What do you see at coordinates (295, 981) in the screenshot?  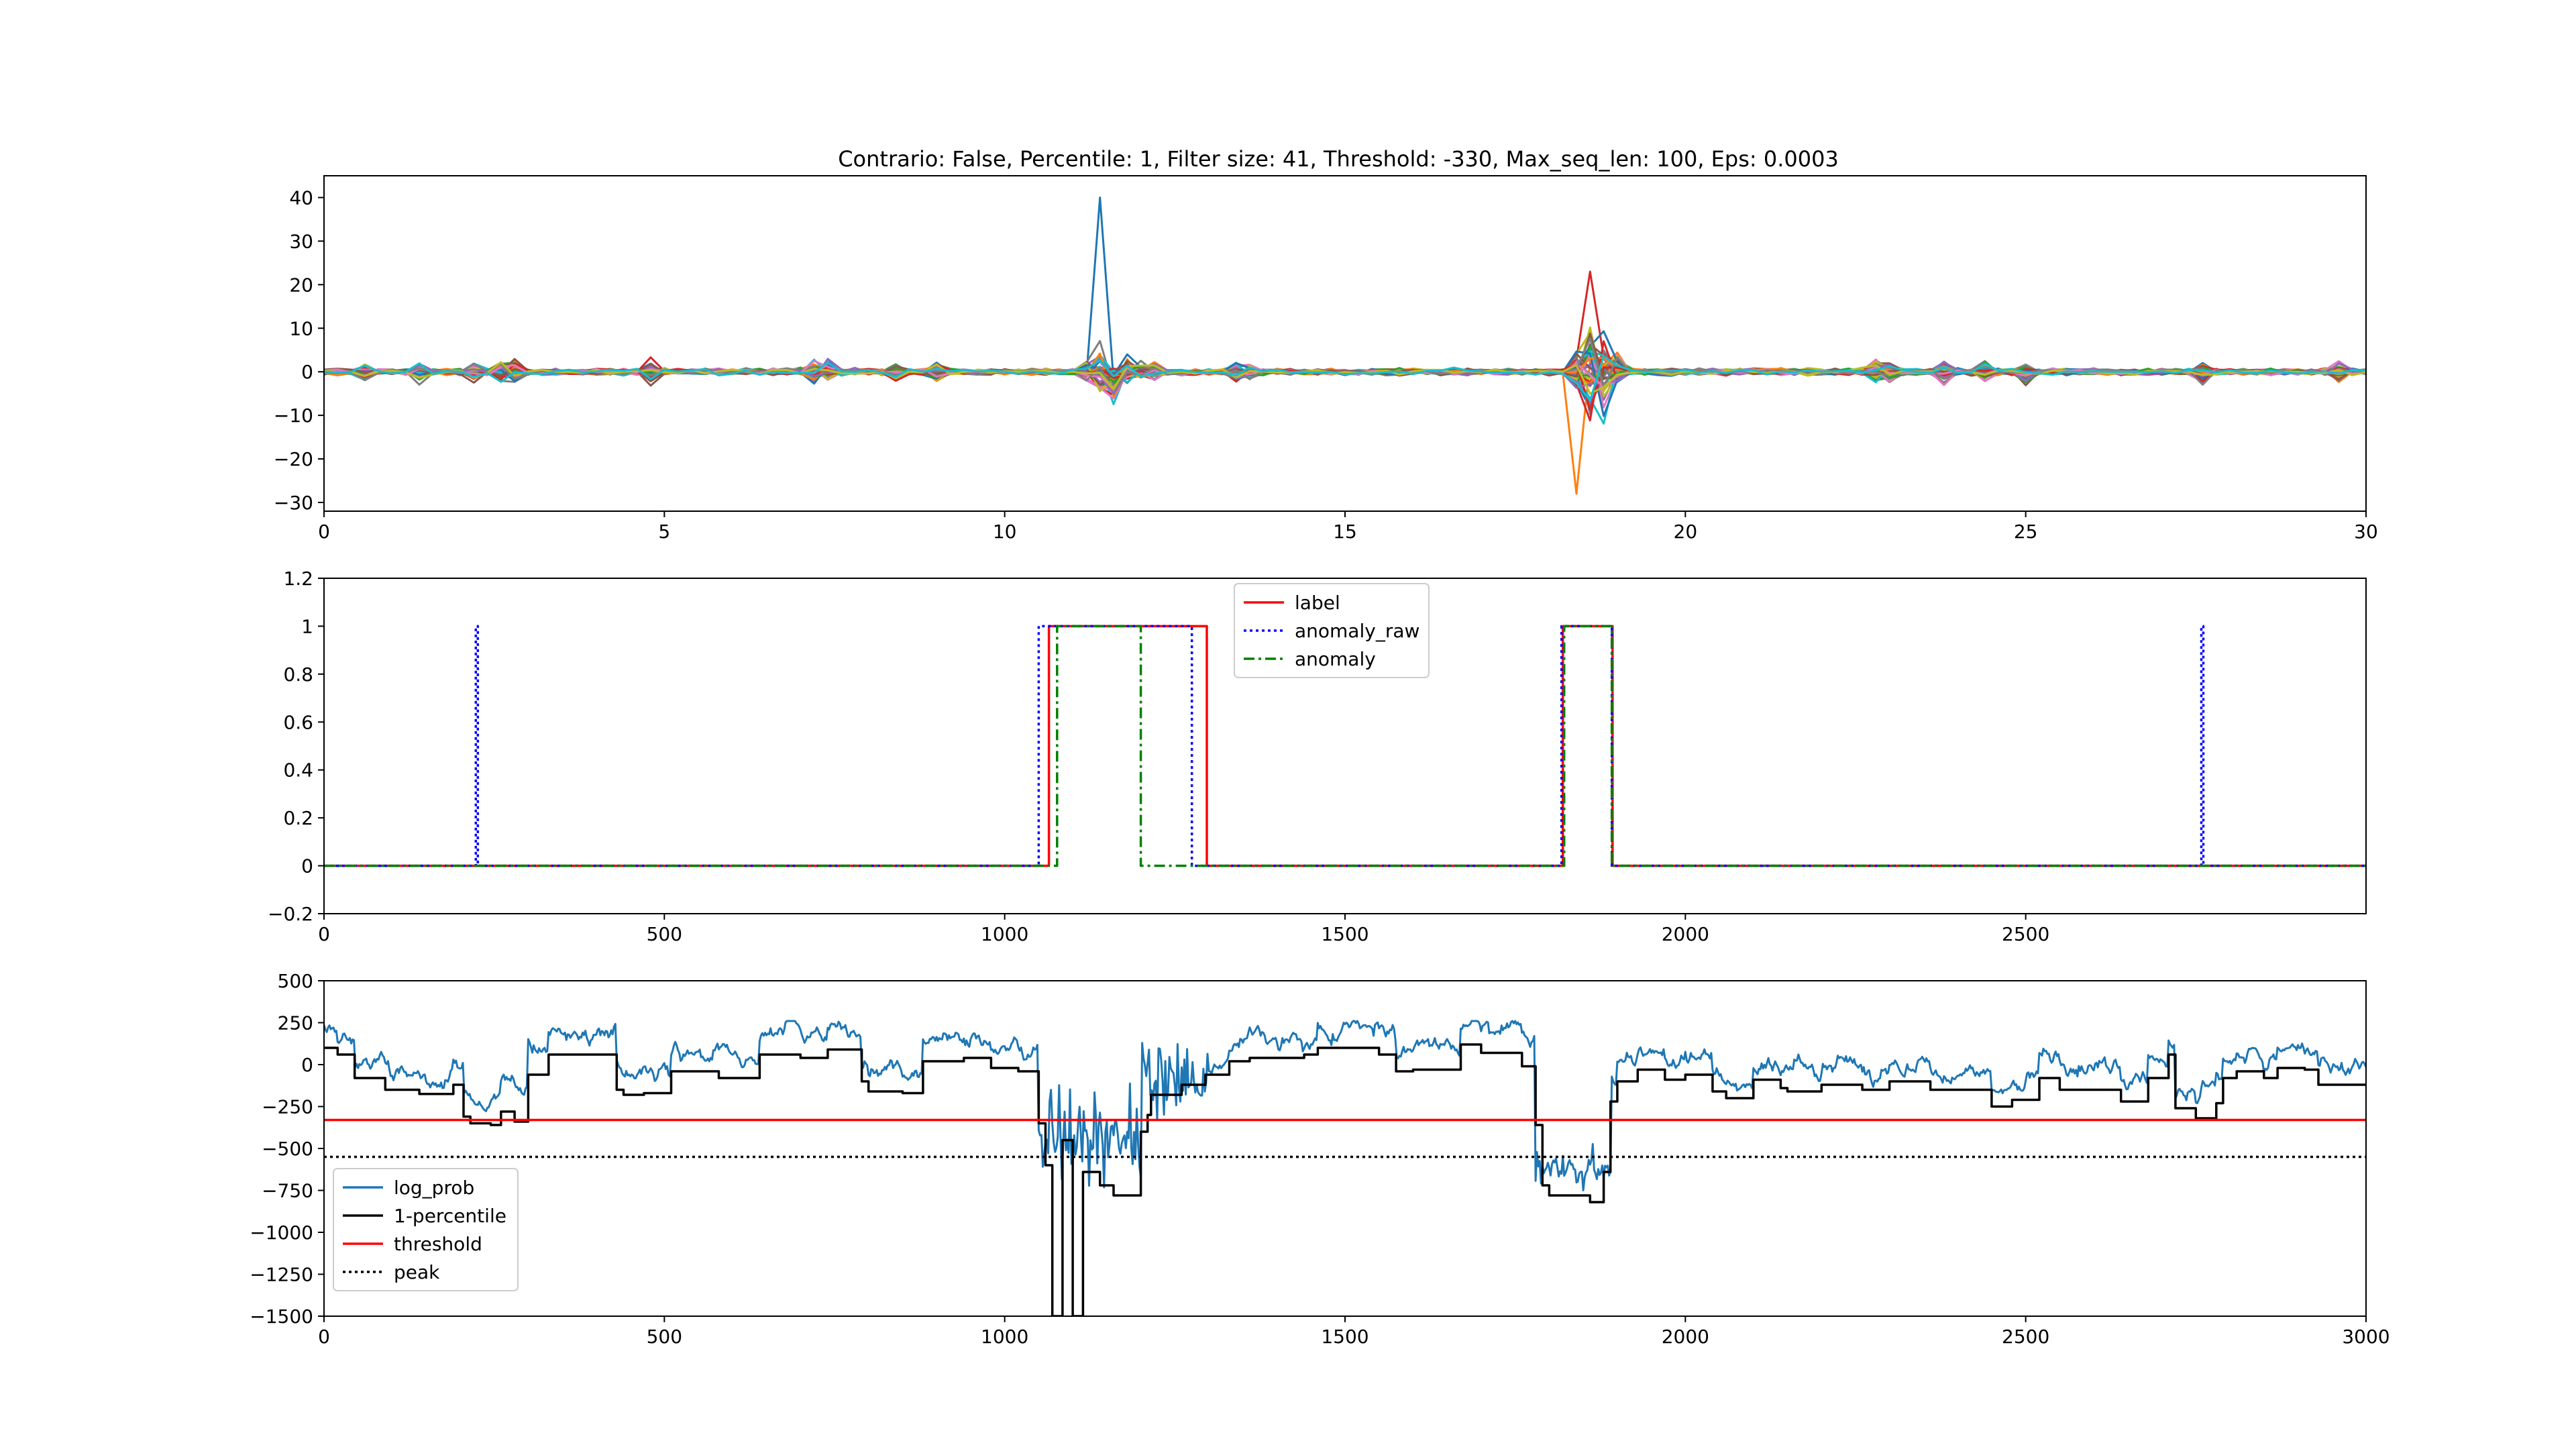 I see `y-tick-label: 500` at bounding box center [295, 981].